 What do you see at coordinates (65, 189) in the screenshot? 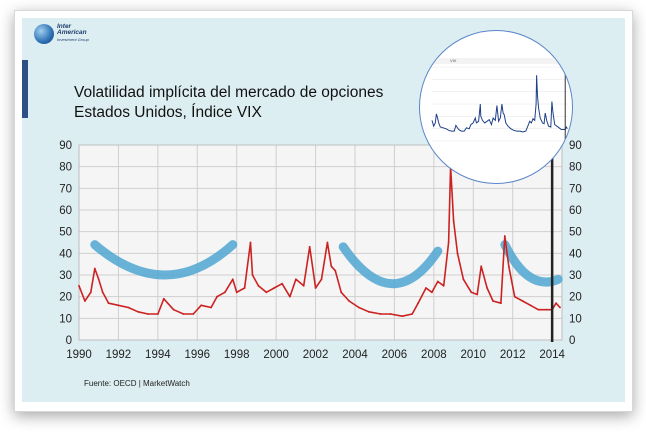
I see `y-tick-label: 70` at bounding box center [65, 189].